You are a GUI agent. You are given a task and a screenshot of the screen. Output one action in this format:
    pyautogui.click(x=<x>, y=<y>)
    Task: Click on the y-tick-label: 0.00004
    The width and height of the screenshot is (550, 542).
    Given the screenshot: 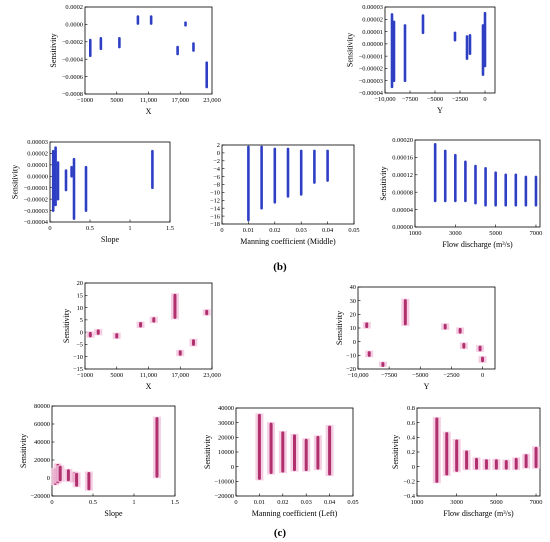 What is the action you would take?
    pyautogui.click(x=403, y=210)
    